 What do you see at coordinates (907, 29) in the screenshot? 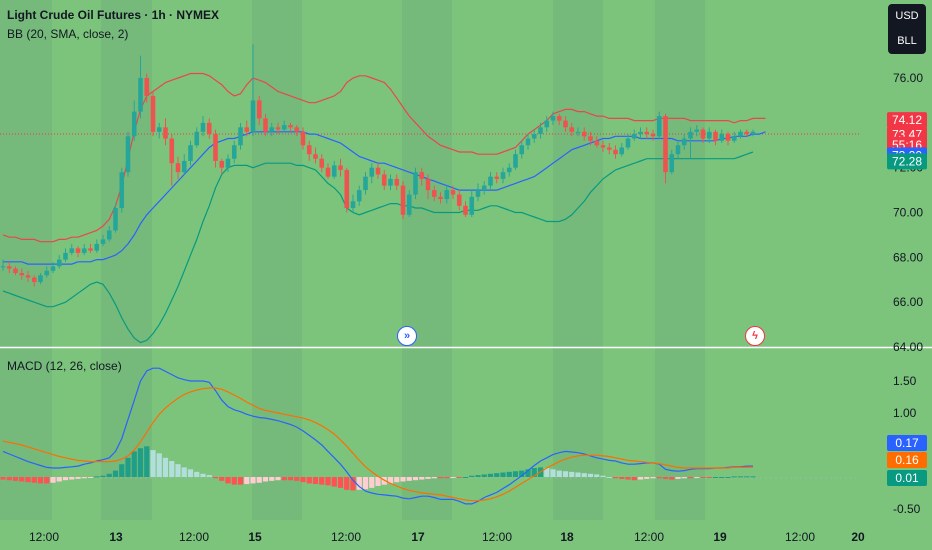
I see `currency-unit-selector: USD BLL` at bounding box center [907, 29].